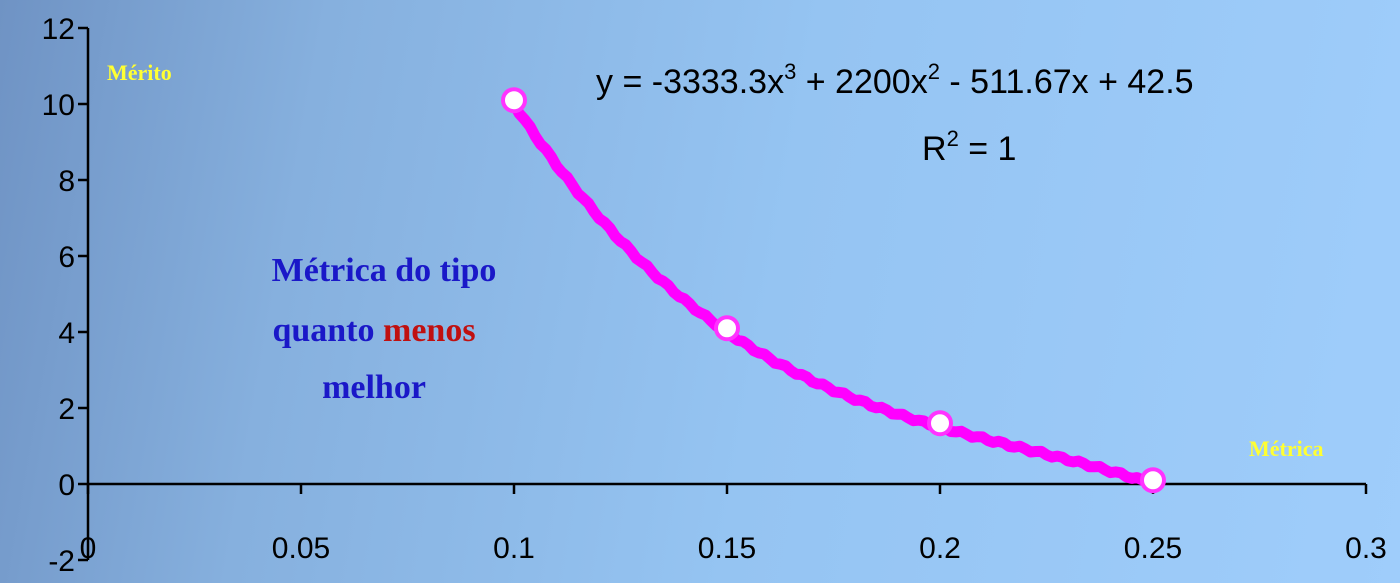 The width and height of the screenshot is (1400, 583). I want to click on y-tick-label: 0, so click(66, 485).